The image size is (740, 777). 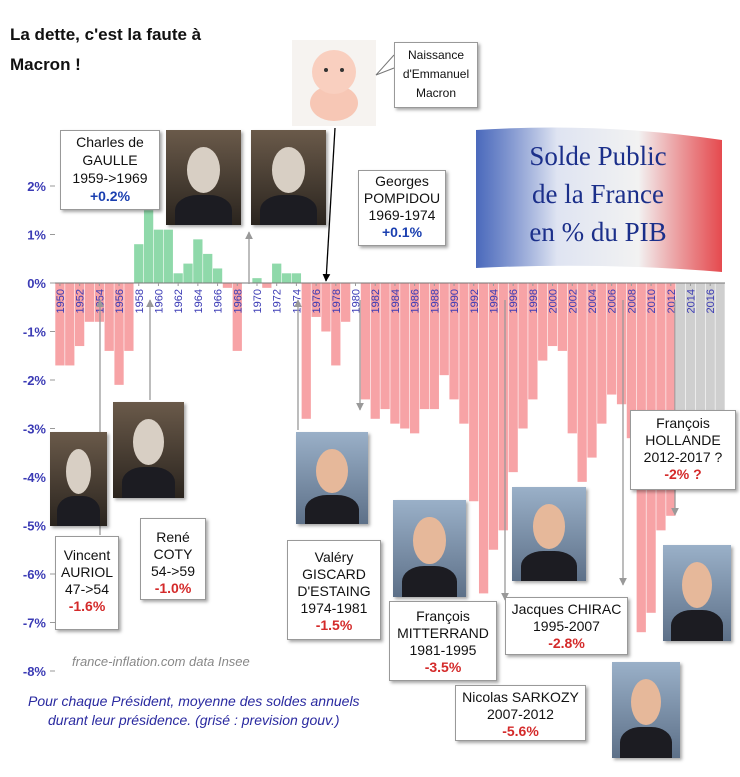 What do you see at coordinates (110, 196) in the screenshot?
I see `annotation-line: +0.2%` at bounding box center [110, 196].